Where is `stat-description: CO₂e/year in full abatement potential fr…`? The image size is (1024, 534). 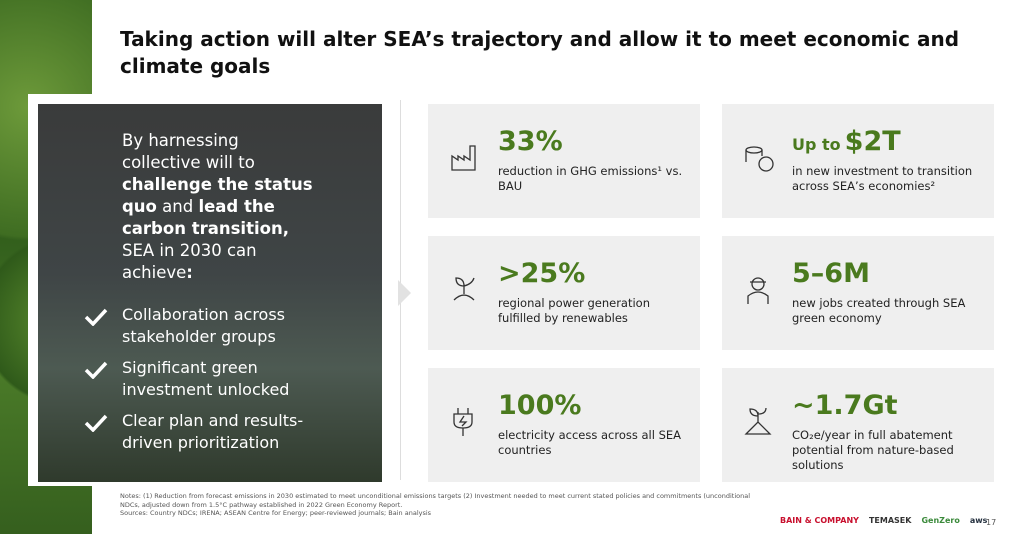
stat-description: CO₂e/year in full abatement potential fr… is located at coordinates (873, 450).